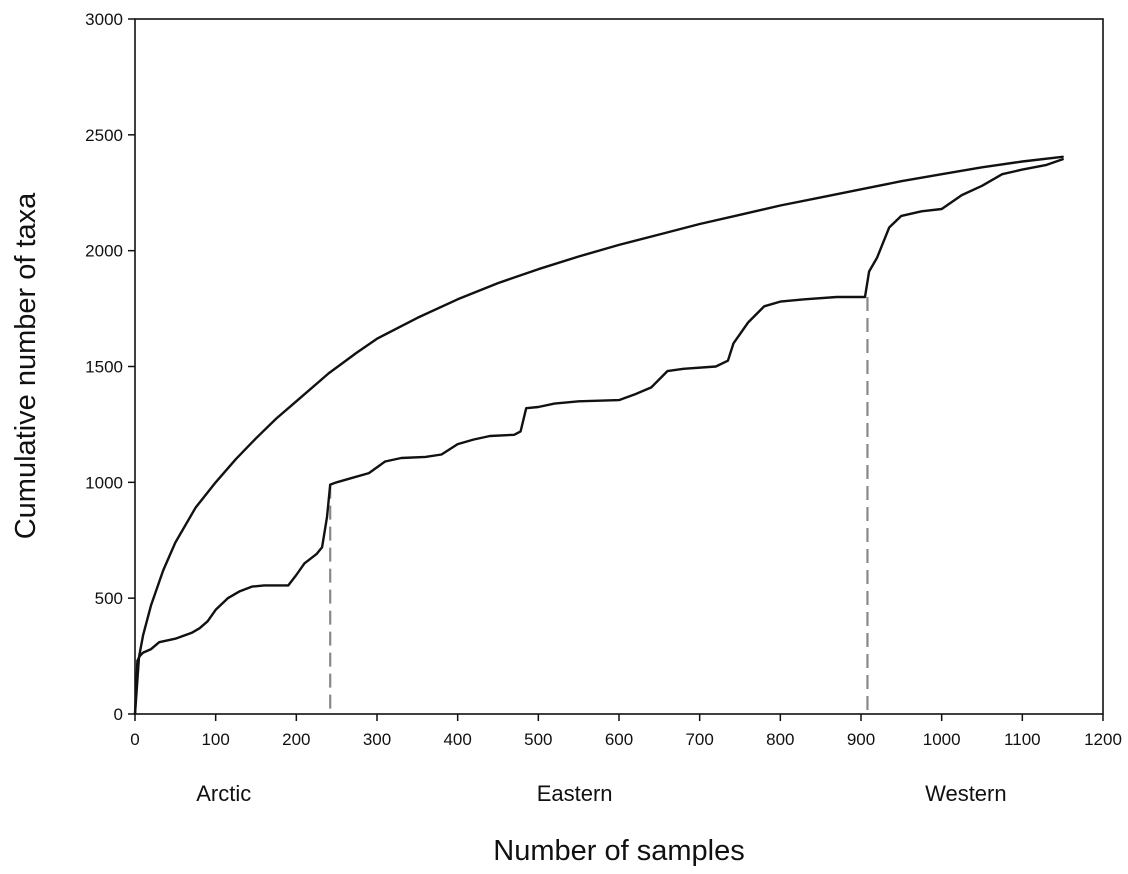 This screenshot has height=874, width=1128. I want to click on x-tick-label: 100, so click(215, 739).